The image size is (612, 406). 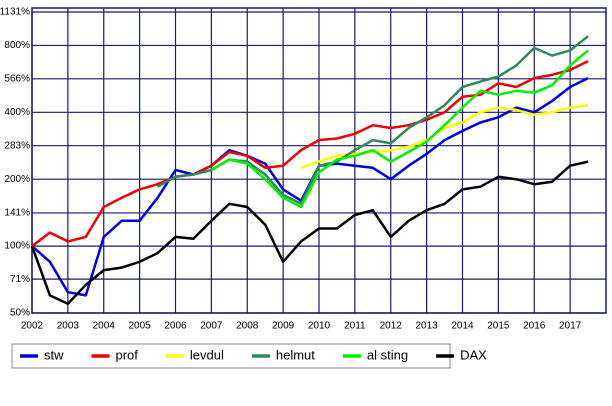 What do you see at coordinates (387, 354) in the screenshot?
I see `legend-label: al sting` at bounding box center [387, 354].